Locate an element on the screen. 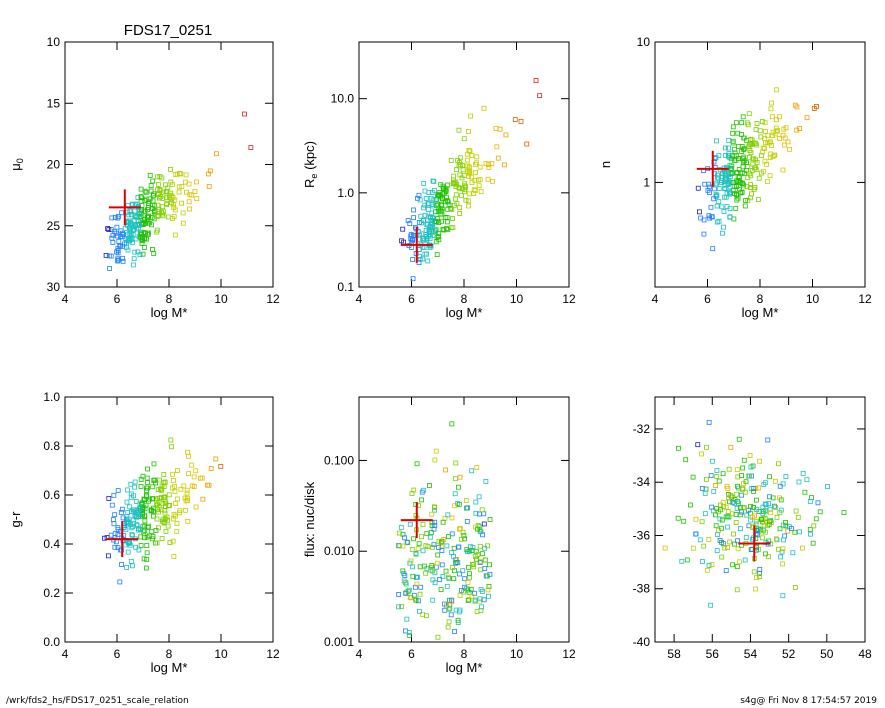  x-tick-label: 6 is located at coordinates (707, 299).